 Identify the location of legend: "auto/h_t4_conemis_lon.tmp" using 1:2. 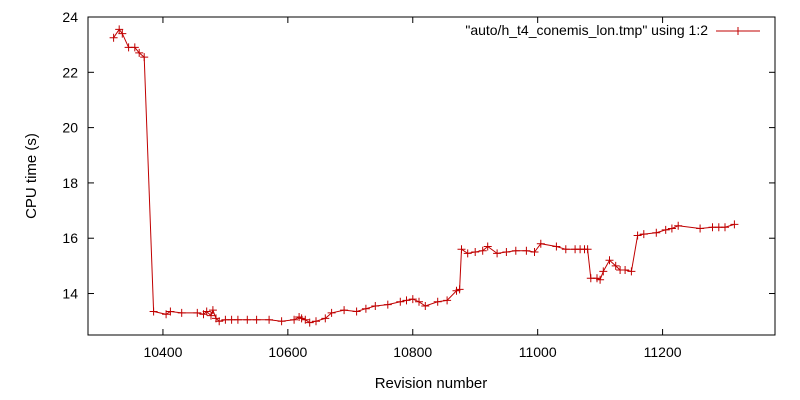
(612, 30).